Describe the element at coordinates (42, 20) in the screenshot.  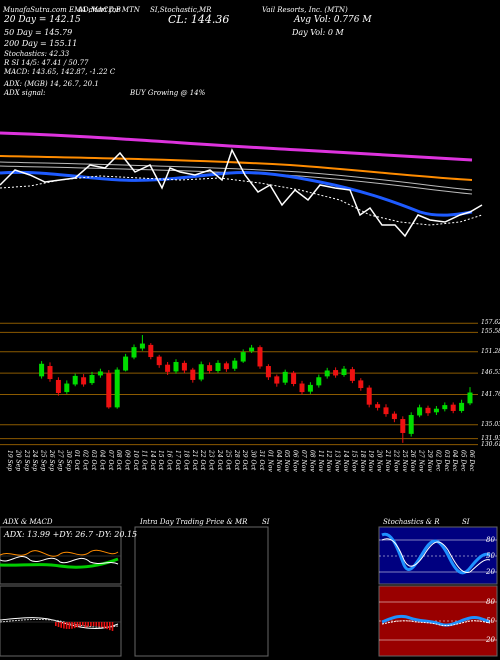
I see `ema20-label: 20 Day = 142.15` at that location.